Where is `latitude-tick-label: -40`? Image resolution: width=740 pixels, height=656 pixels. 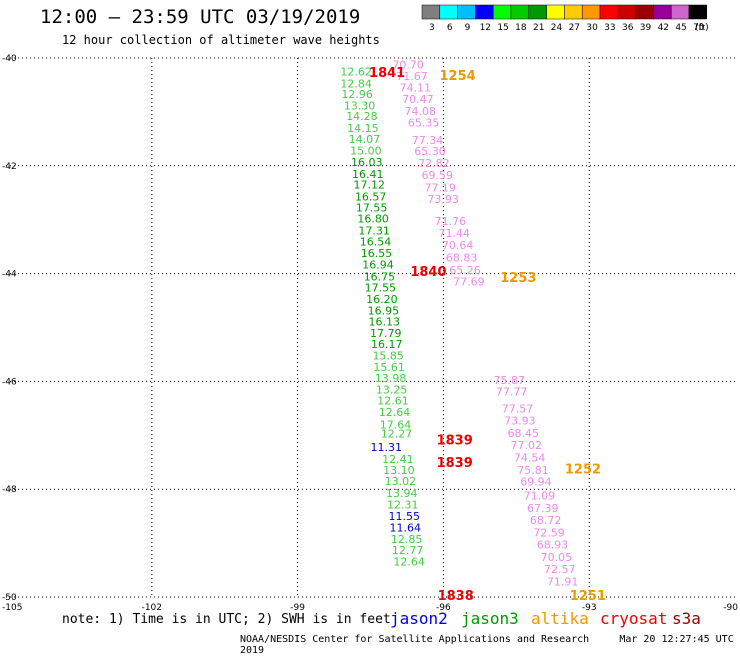
latitude-tick-label: -40 is located at coordinates (9, 59).